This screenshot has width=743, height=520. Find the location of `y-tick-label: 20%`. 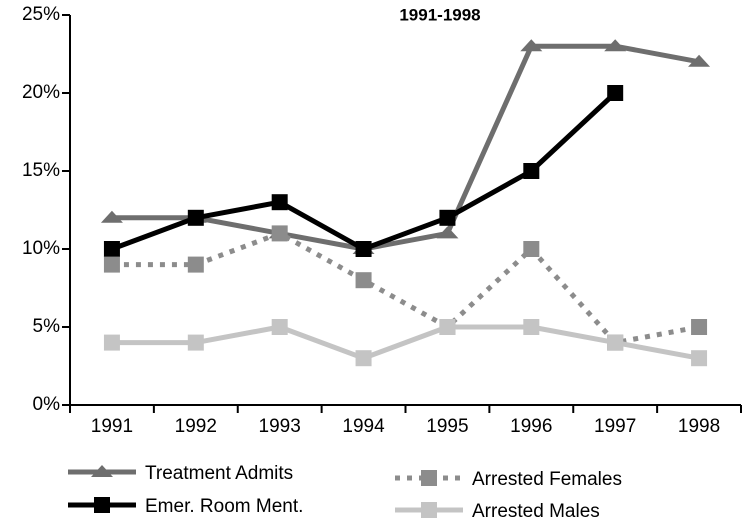

y-tick-label: 20% is located at coordinates (41, 92).